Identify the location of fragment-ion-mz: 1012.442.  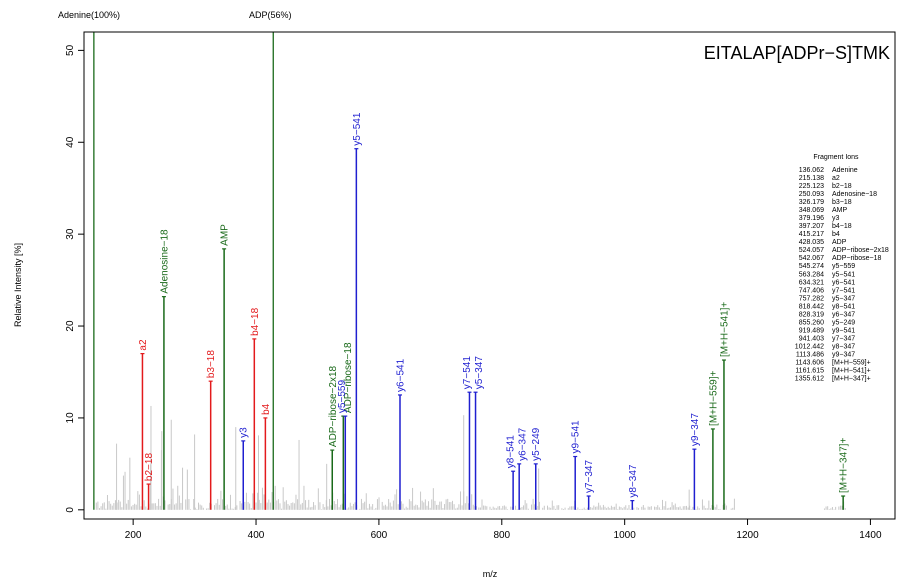
(809, 346).